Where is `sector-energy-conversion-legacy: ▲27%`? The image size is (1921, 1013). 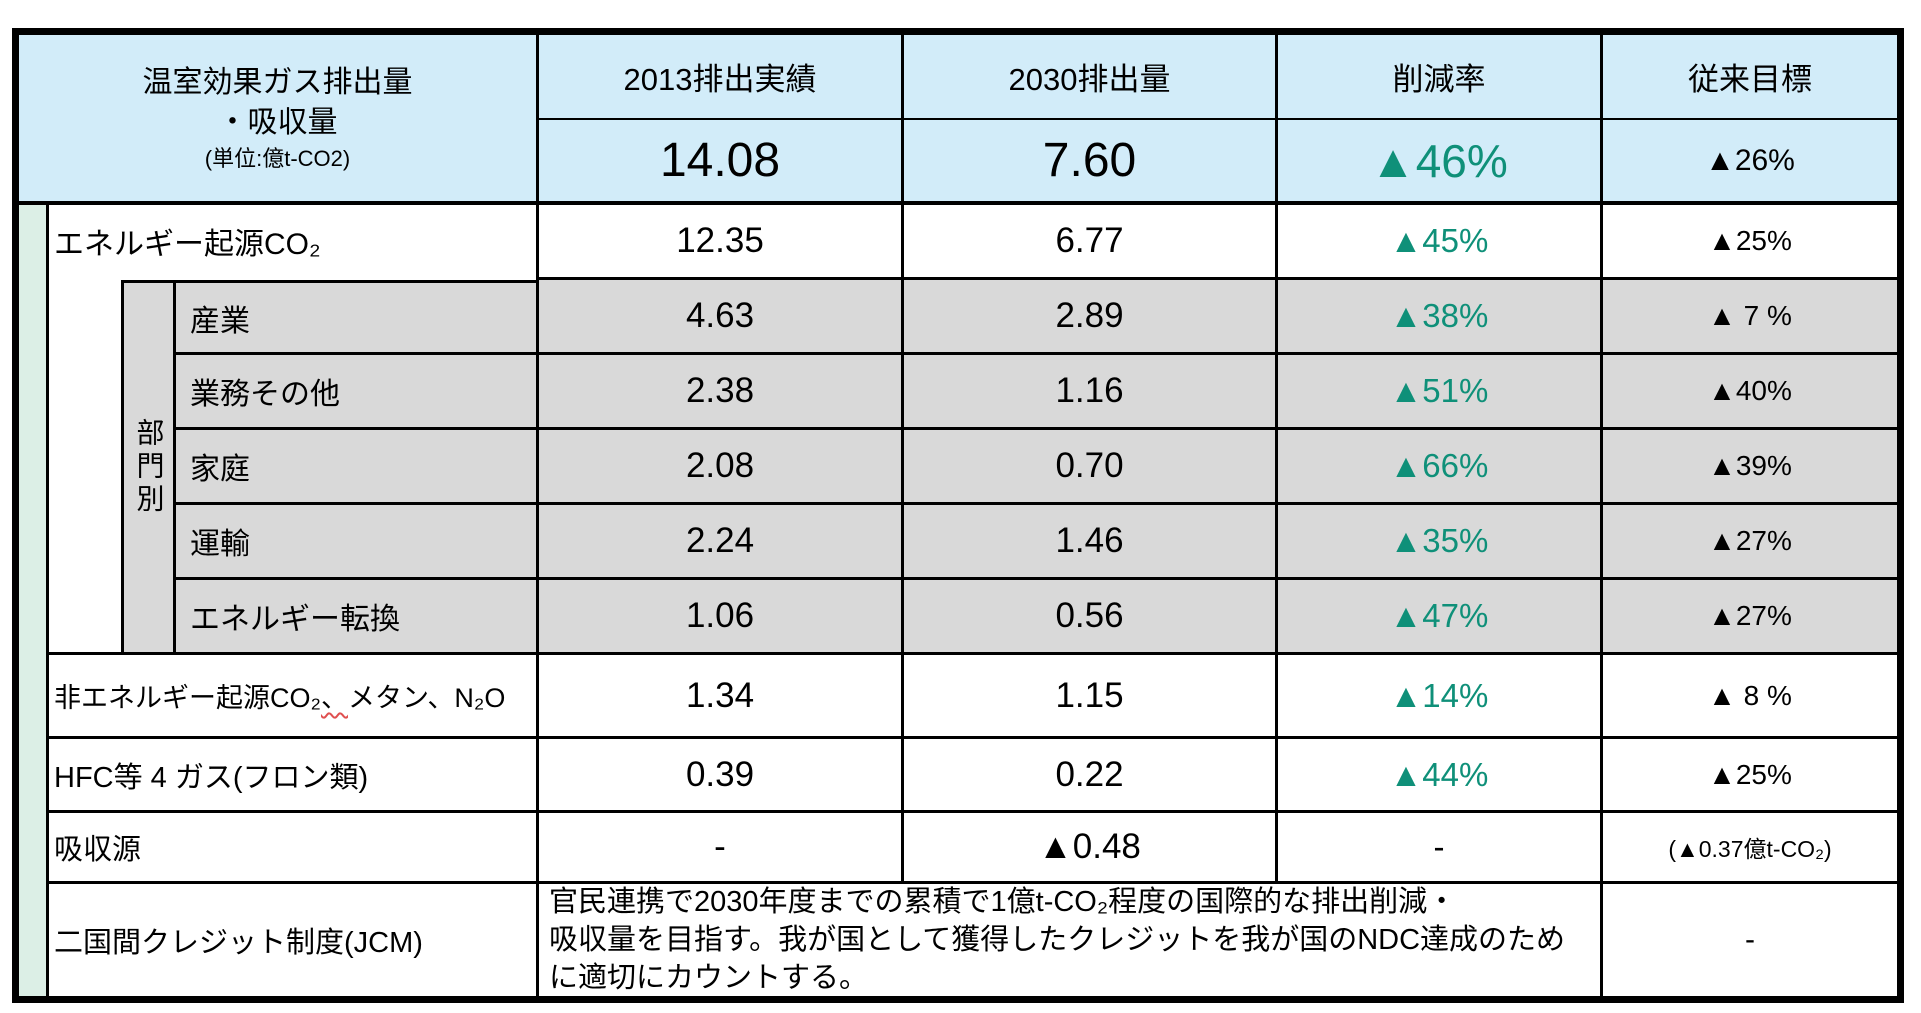
sector-energy-conversion-legacy: ▲27% is located at coordinates (1750, 617).